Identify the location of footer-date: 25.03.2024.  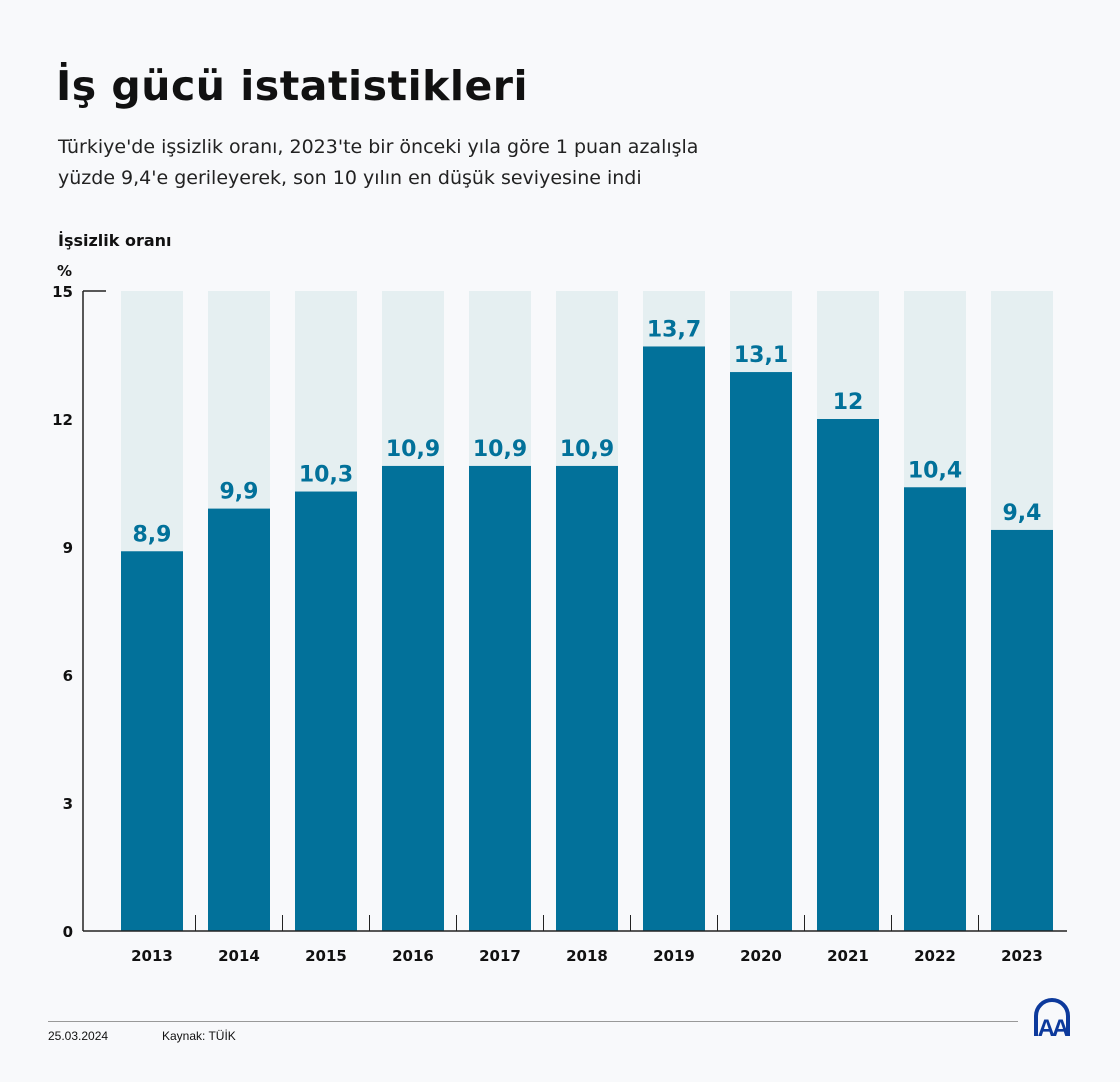
(78, 1036).